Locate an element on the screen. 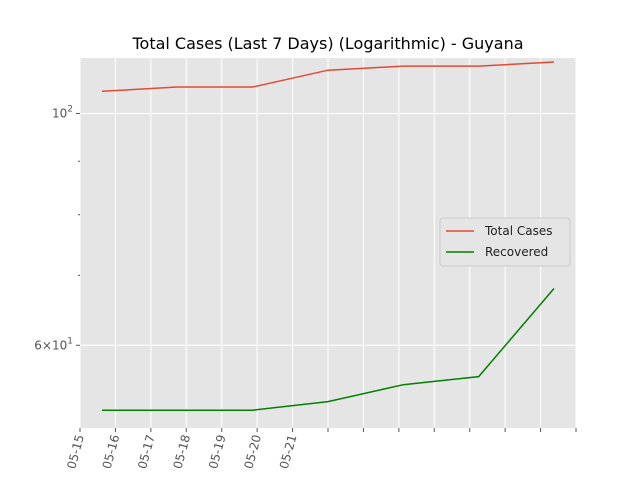 This screenshot has width=640, height=480. series-line-total-cases is located at coordinates (328, 77).